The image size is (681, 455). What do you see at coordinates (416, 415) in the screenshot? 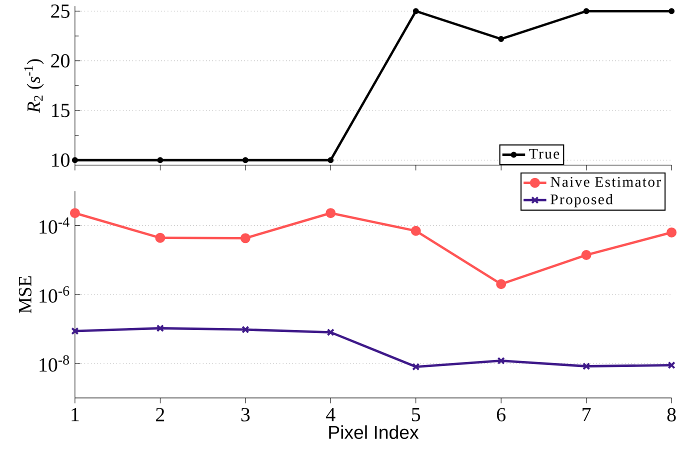
I see `x-tick-label: 5` at bounding box center [416, 415].